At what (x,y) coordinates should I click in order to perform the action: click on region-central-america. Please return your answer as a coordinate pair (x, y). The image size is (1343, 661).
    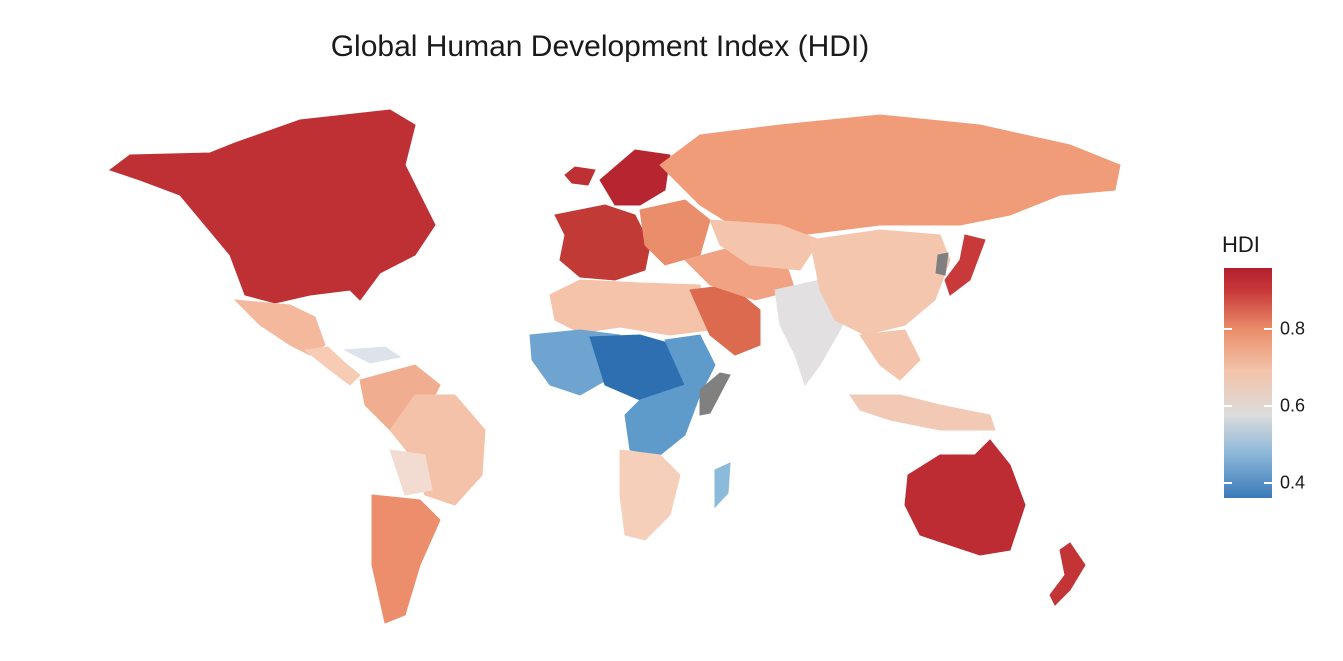
    Looking at the image, I should click on (332, 366).